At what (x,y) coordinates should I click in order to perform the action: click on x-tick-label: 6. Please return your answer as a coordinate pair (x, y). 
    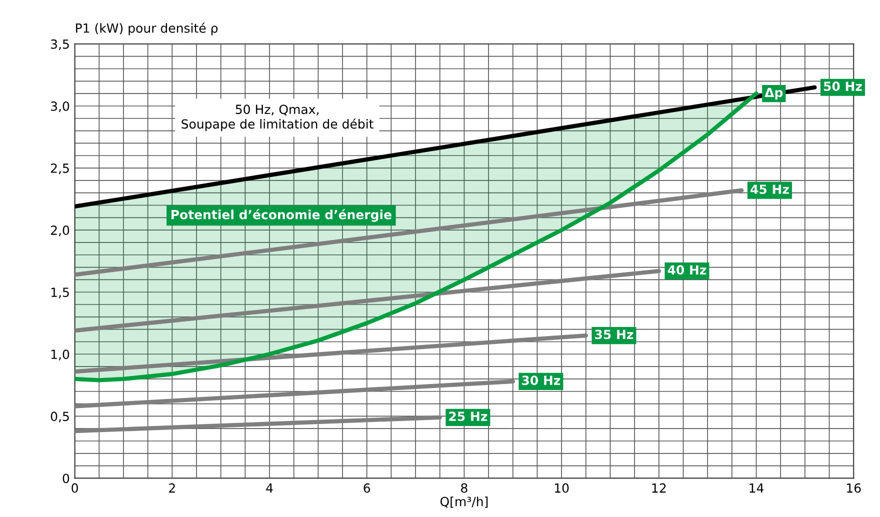
    Looking at the image, I should click on (367, 488).